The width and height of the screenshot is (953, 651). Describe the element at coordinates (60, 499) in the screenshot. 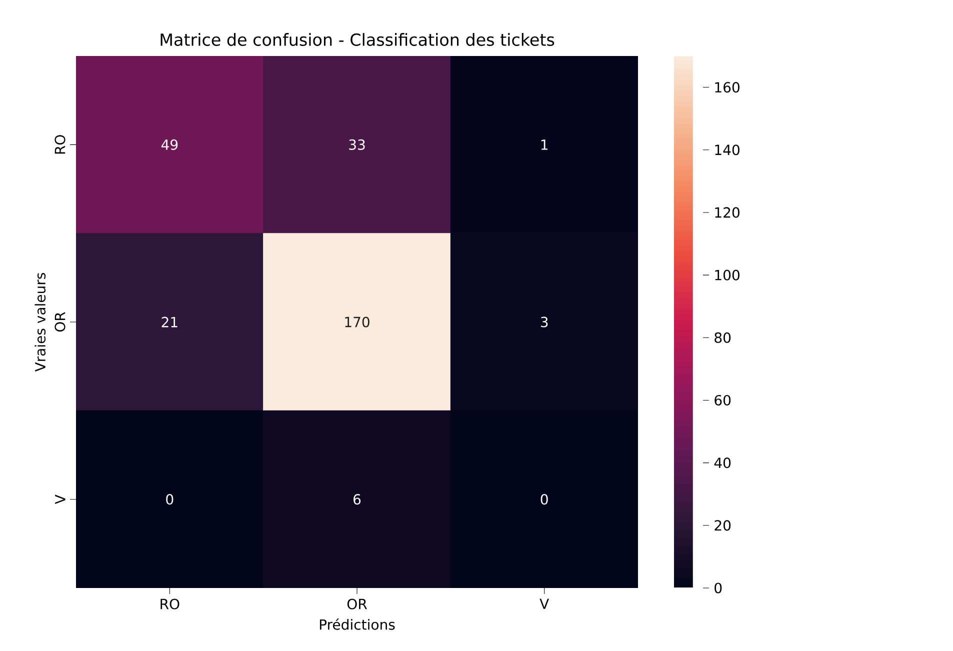

I see `y-tick-label: V` at that location.